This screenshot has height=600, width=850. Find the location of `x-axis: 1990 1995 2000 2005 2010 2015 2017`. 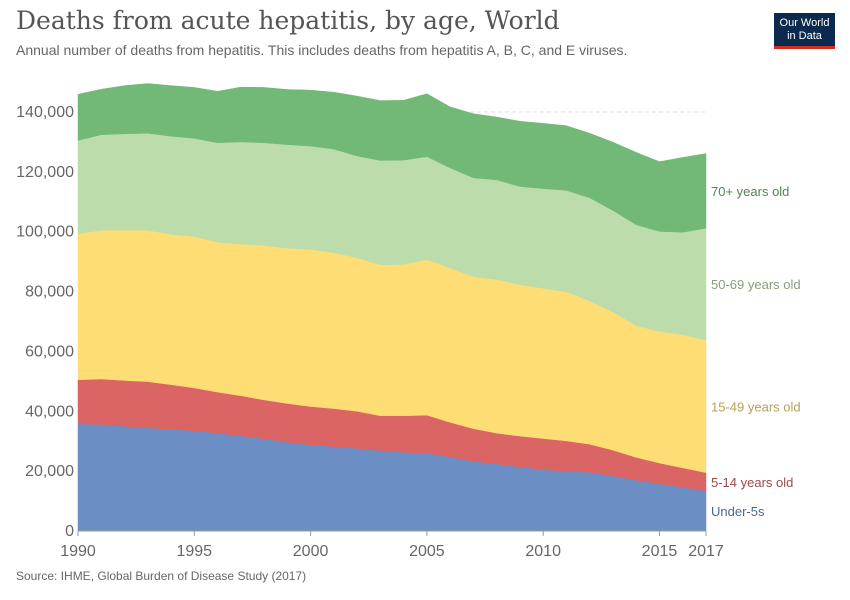

x-axis: 1990 1995 2000 2005 2010 2015 2017 is located at coordinates (392, 545).